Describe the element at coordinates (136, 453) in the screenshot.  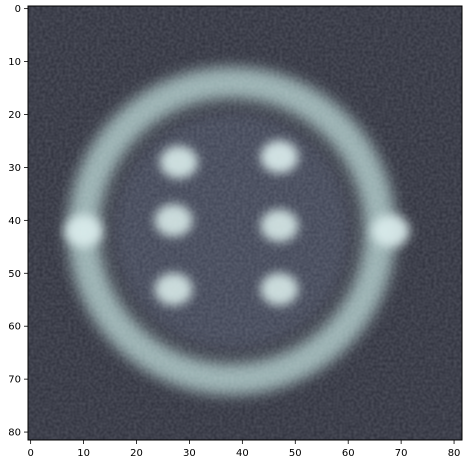
I see `x-tick-label: 20` at that location.